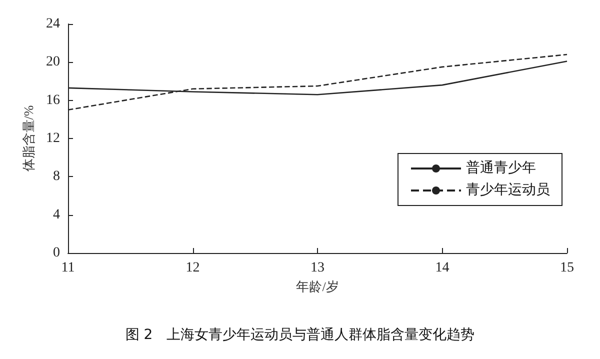 This screenshot has height=359, width=600. Describe the element at coordinates (56, 176) in the screenshot. I see `y-tick-label: 8` at that location.